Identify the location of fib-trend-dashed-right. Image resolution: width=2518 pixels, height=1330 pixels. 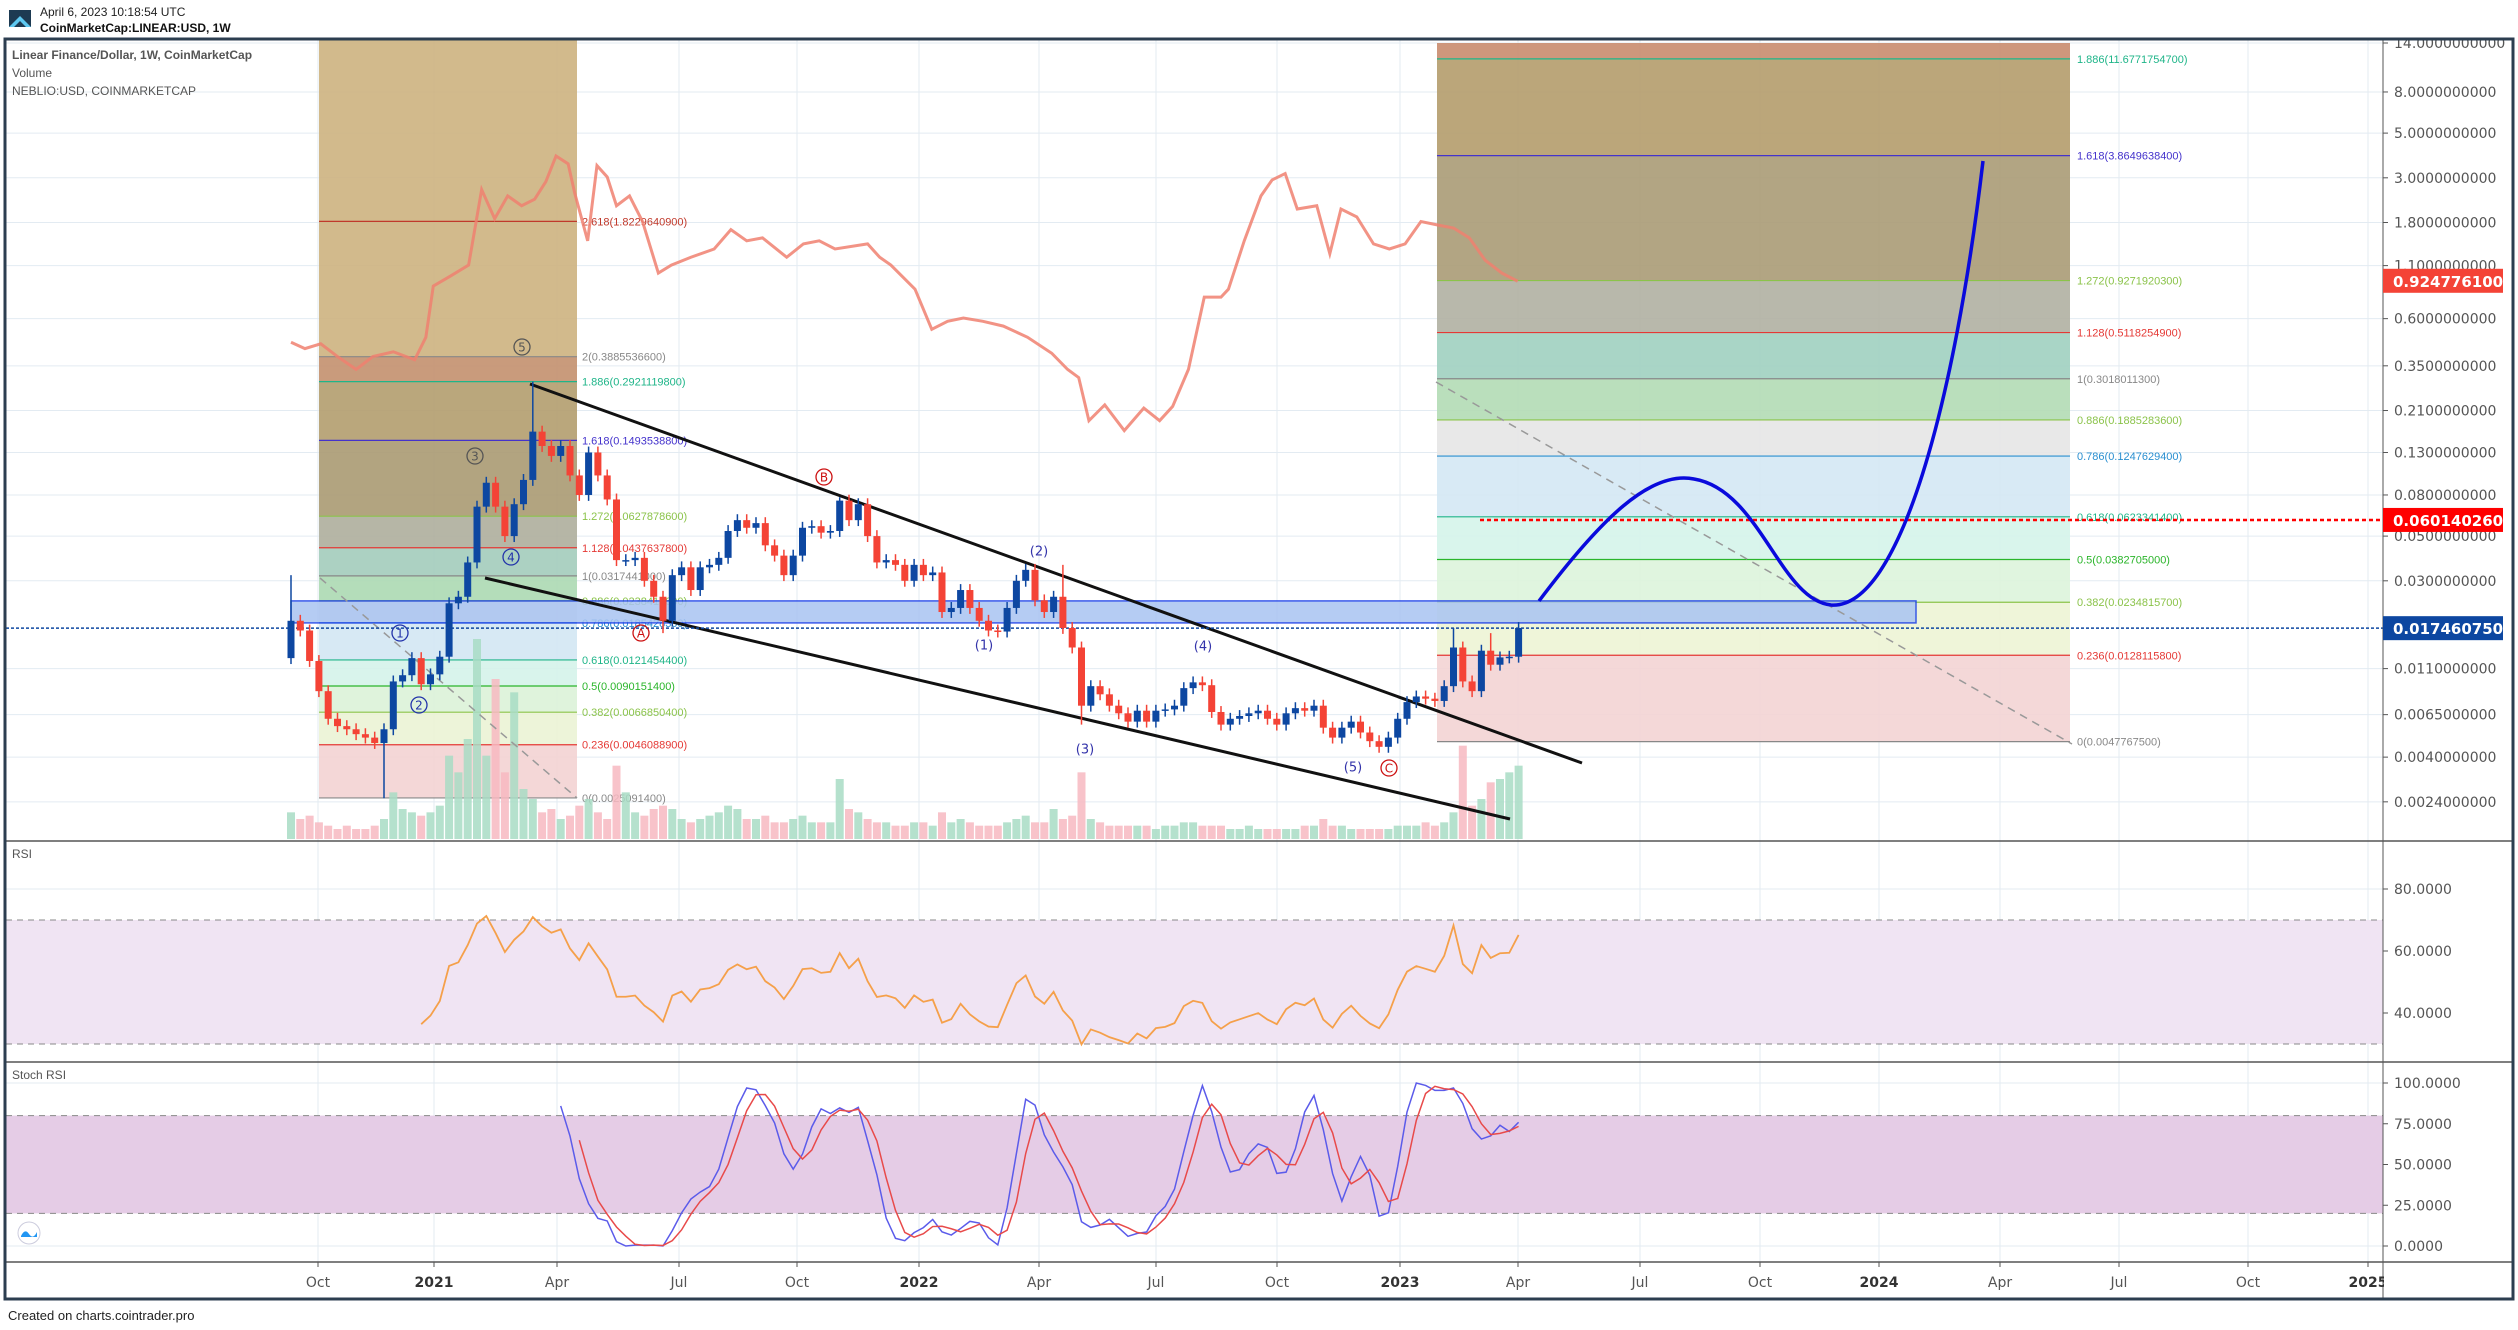
(1754, 563).